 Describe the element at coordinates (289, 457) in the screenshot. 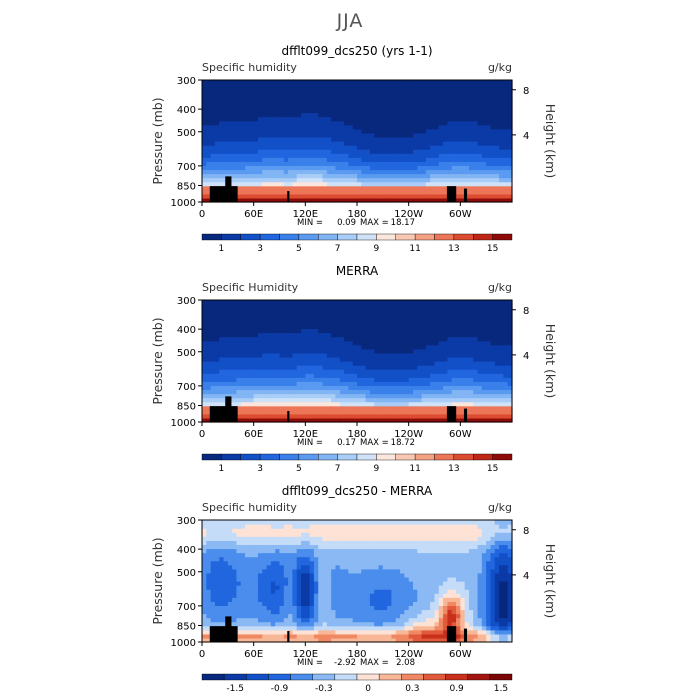

I see `colorbar-swatch` at that location.